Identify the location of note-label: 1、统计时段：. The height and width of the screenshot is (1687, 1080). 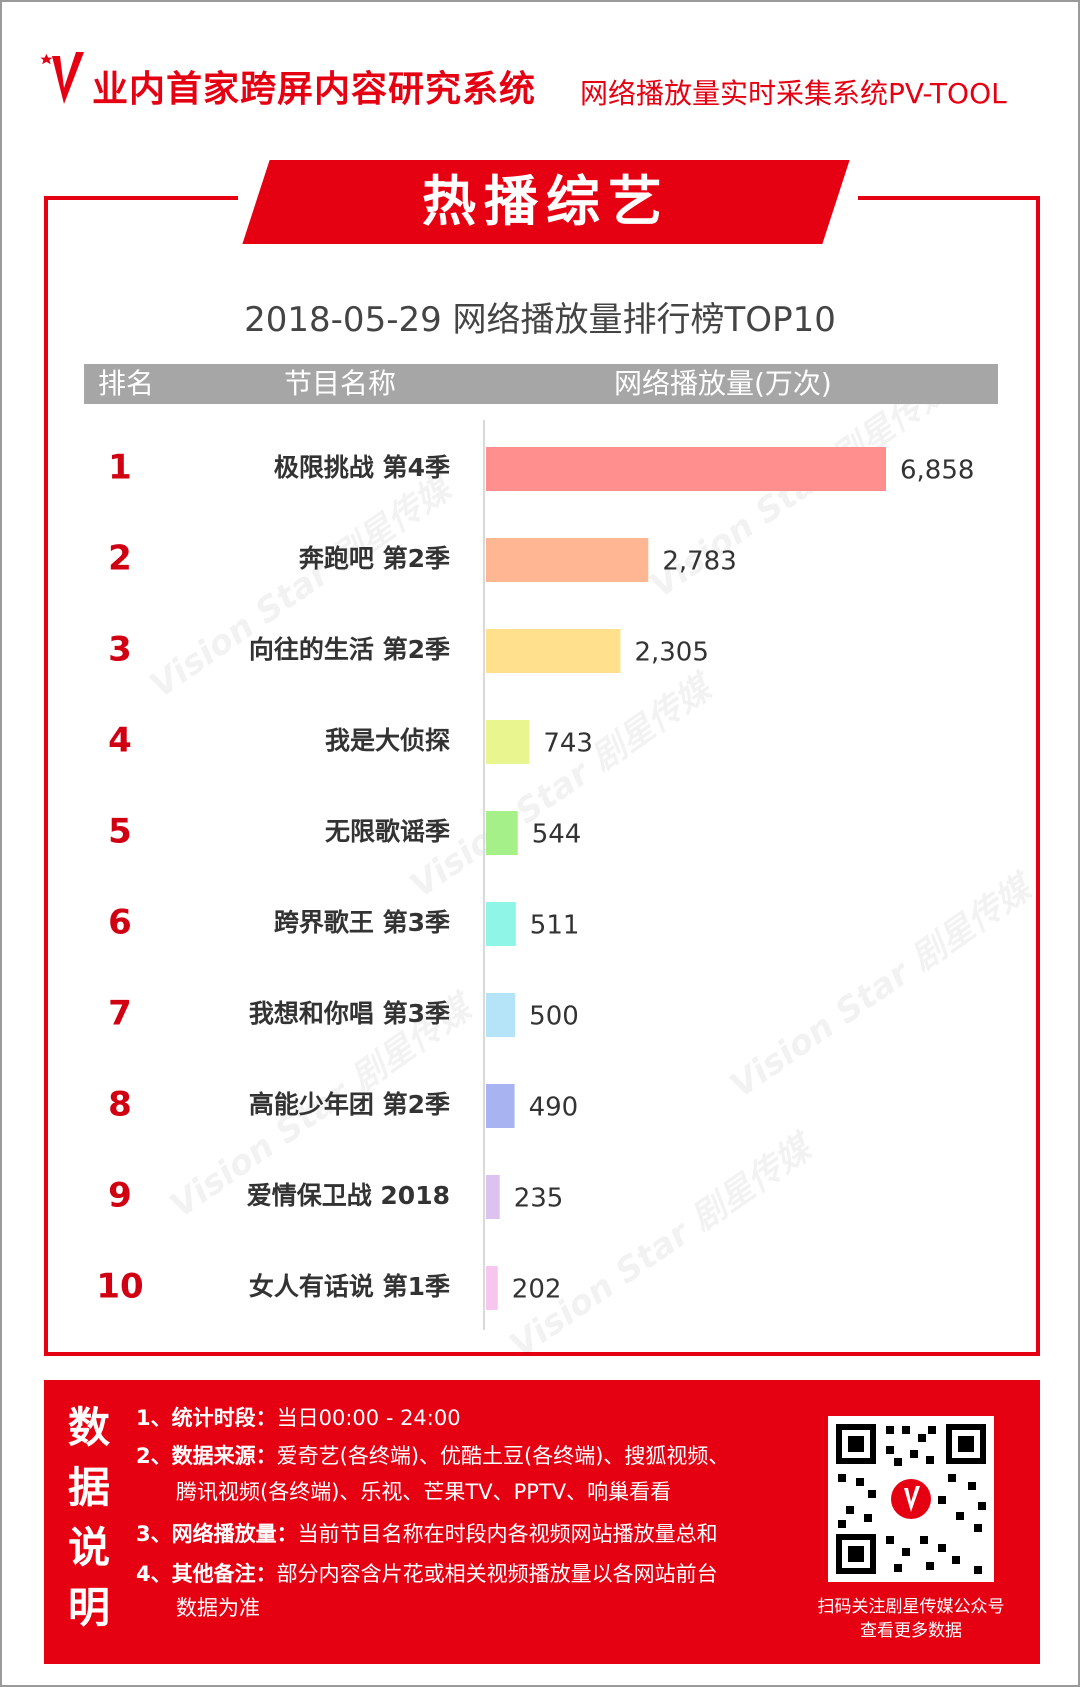
(206, 1418).